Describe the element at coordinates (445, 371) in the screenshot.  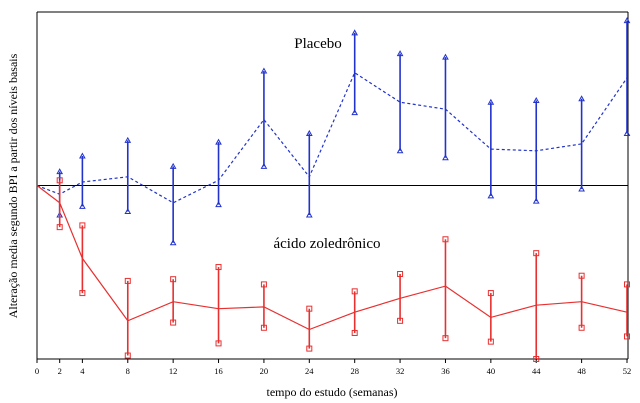
I see `x-tick-label: 36` at that location.